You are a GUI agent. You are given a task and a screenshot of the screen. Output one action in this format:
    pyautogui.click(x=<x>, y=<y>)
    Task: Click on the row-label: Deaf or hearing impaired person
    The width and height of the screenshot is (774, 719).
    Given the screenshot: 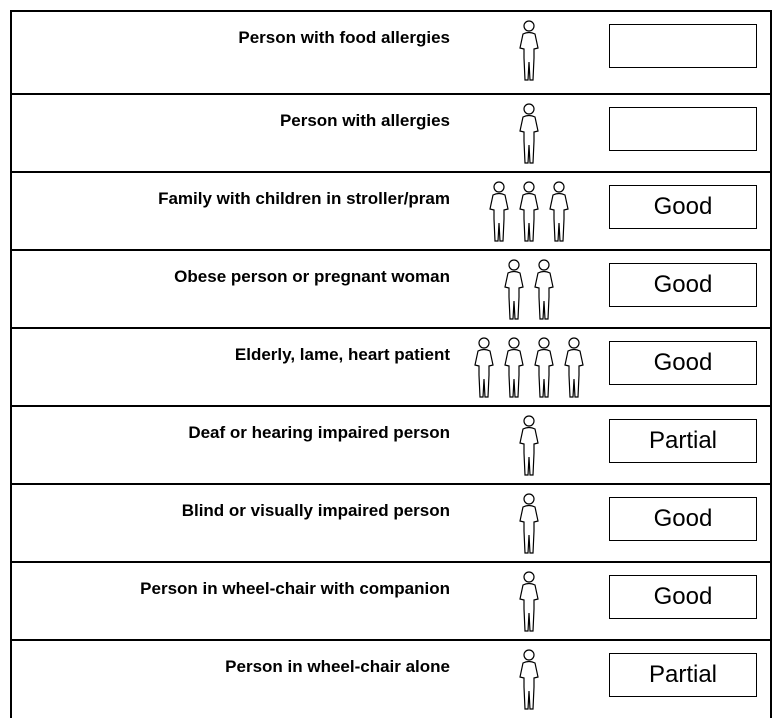 What is the action you would take?
    pyautogui.click(x=319, y=432)
    